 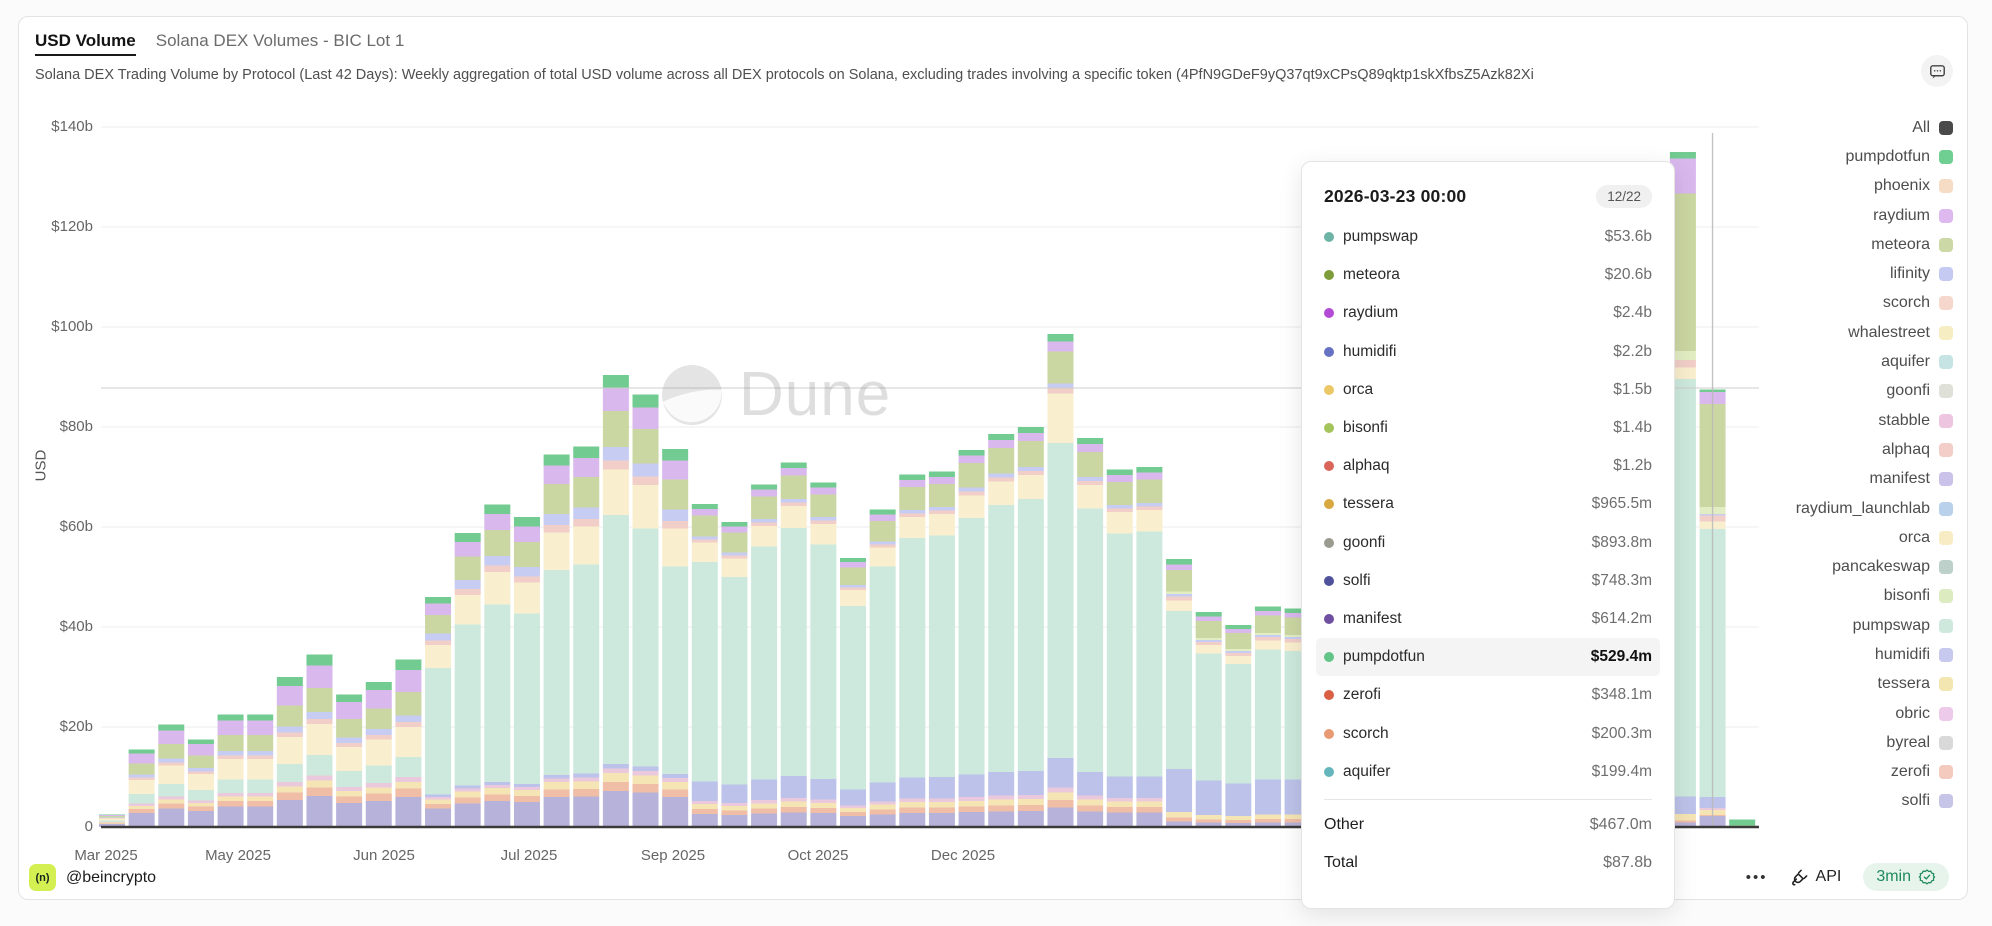 What do you see at coordinates (1833, 303) in the screenshot?
I see `legend-item-scorch: scorch` at bounding box center [1833, 303].